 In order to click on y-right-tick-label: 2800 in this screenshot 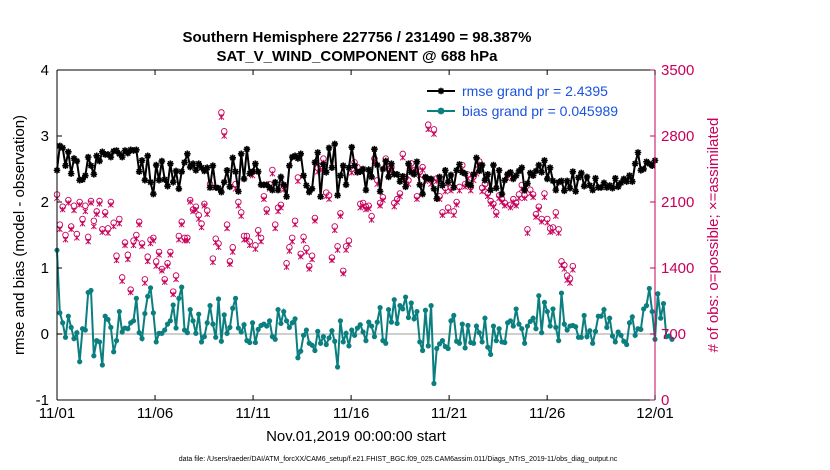, I will do `click(677, 136)`.